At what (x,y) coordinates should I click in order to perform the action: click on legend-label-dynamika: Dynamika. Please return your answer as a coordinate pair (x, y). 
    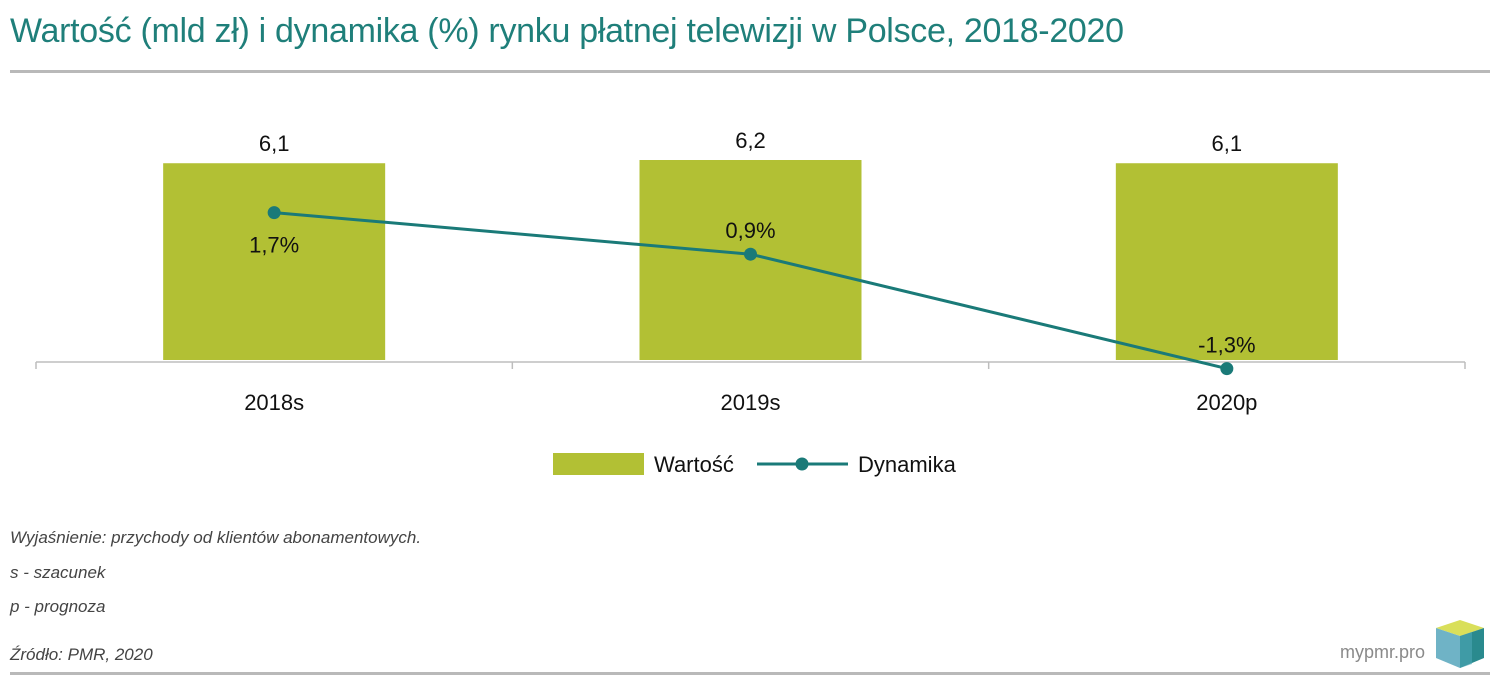
    Looking at the image, I should click on (907, 464).